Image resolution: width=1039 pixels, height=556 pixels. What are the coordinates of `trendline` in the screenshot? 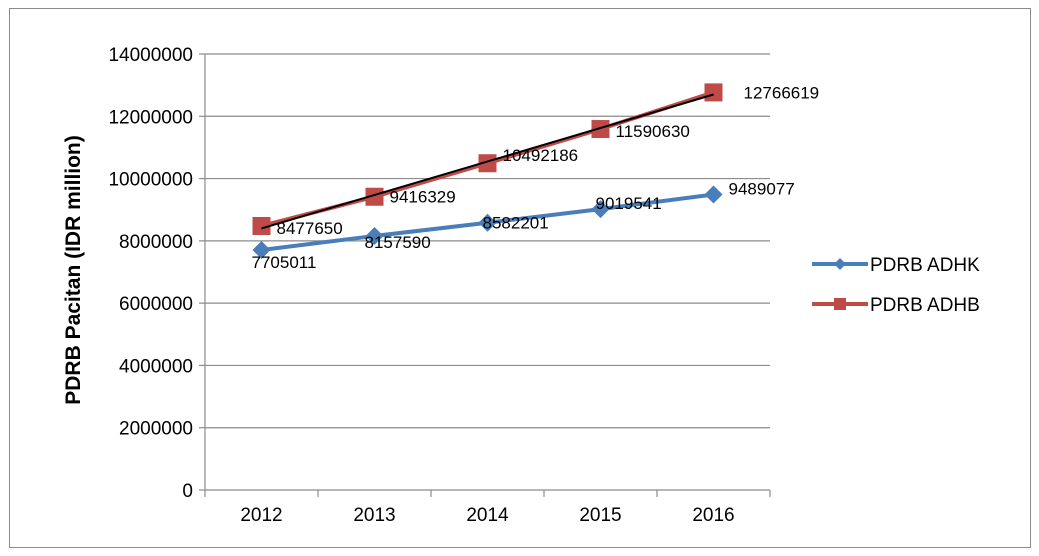 It's located at (487, 161).